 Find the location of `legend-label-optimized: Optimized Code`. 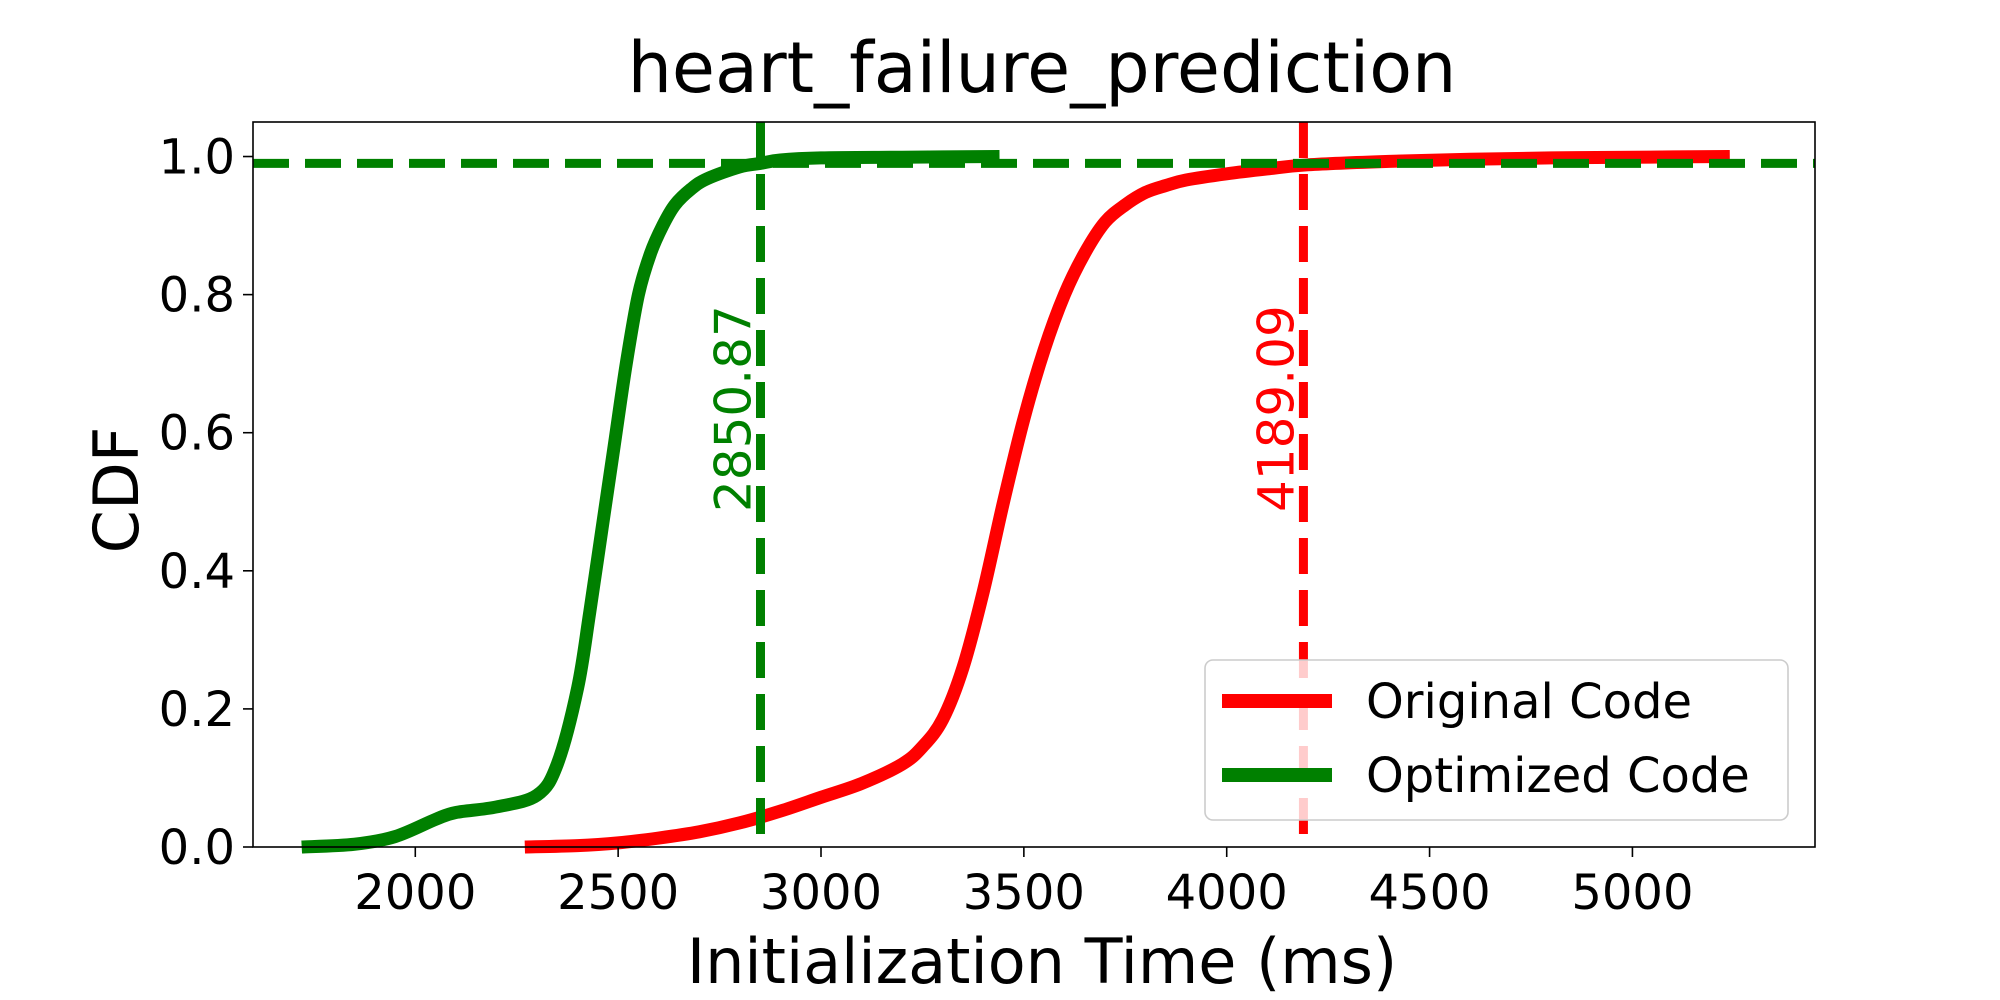

legend-label-optimized: Optimized Code is located at coordinates (1558, 776).